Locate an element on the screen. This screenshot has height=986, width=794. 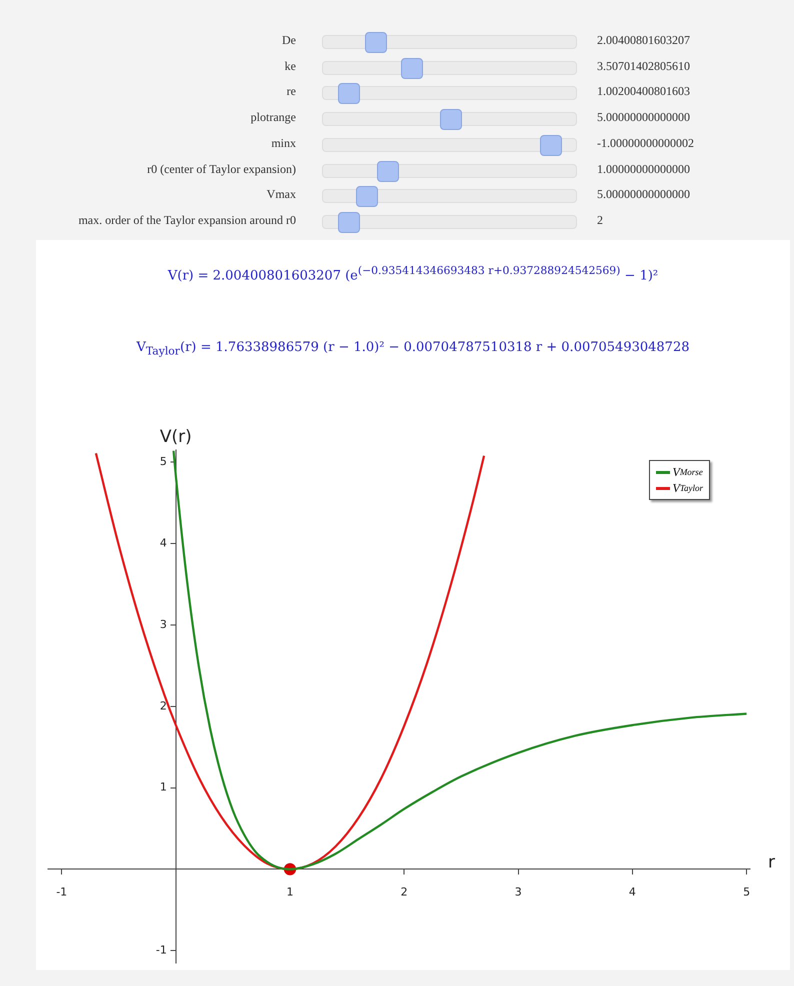
text: V(r) = 2.00400801603207 (e$^{(−0.935414346693483 r+0.937288924542569)}$ − 1)² is located at coordinates (413, 274).